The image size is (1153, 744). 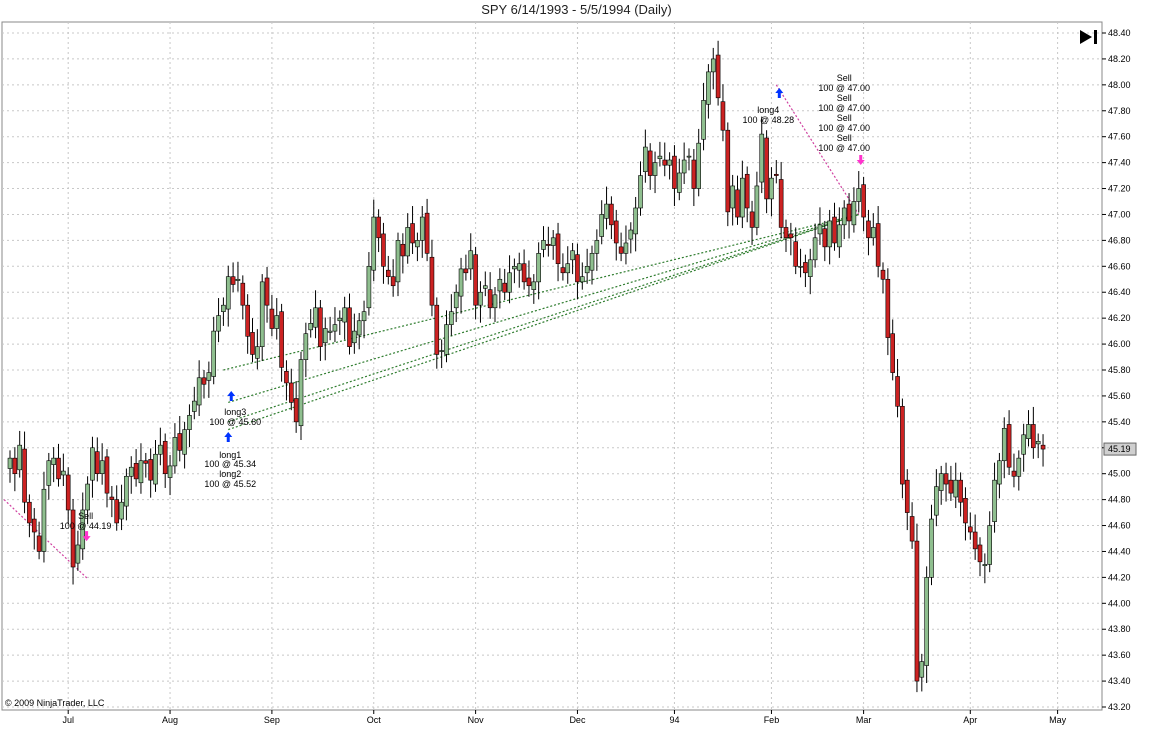 What do you see at coordinates (1119, 707) in the screenshot?
I see `y-tick-label: 43.20` at bounding box center [1119, 707].